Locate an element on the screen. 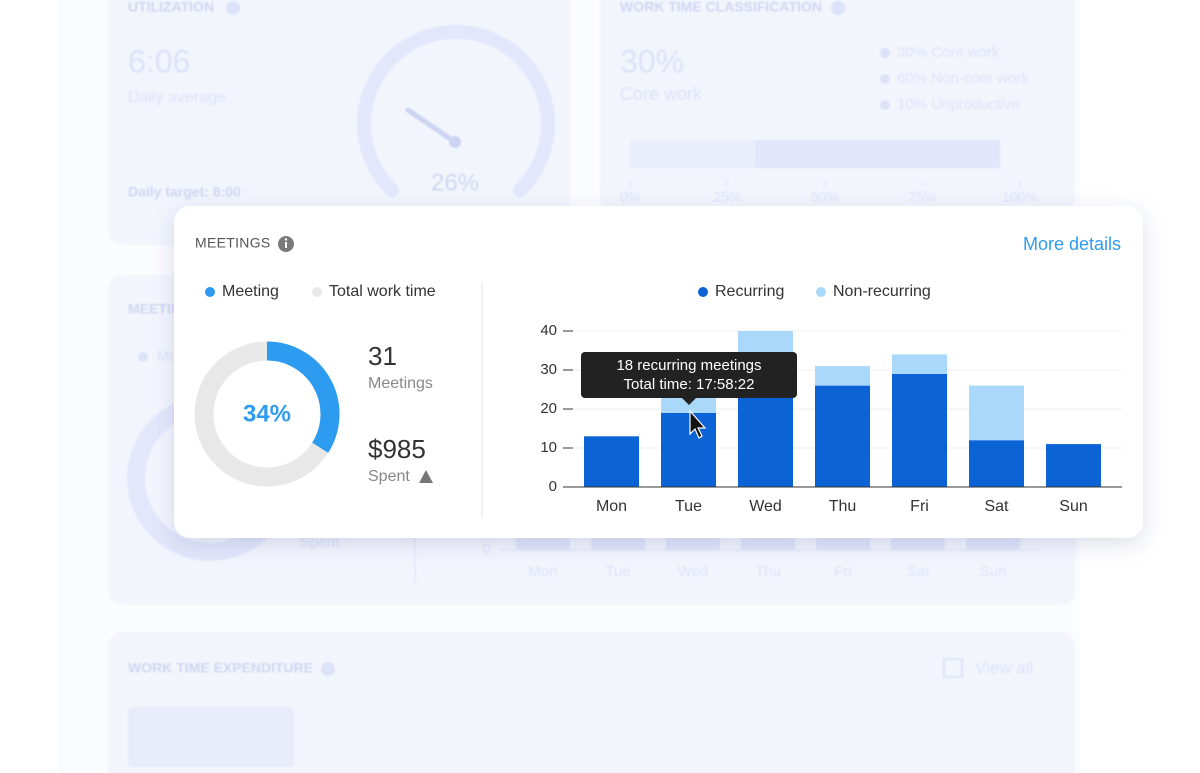  panel-title: UTILIZATION is located at coordinates (171, 7).